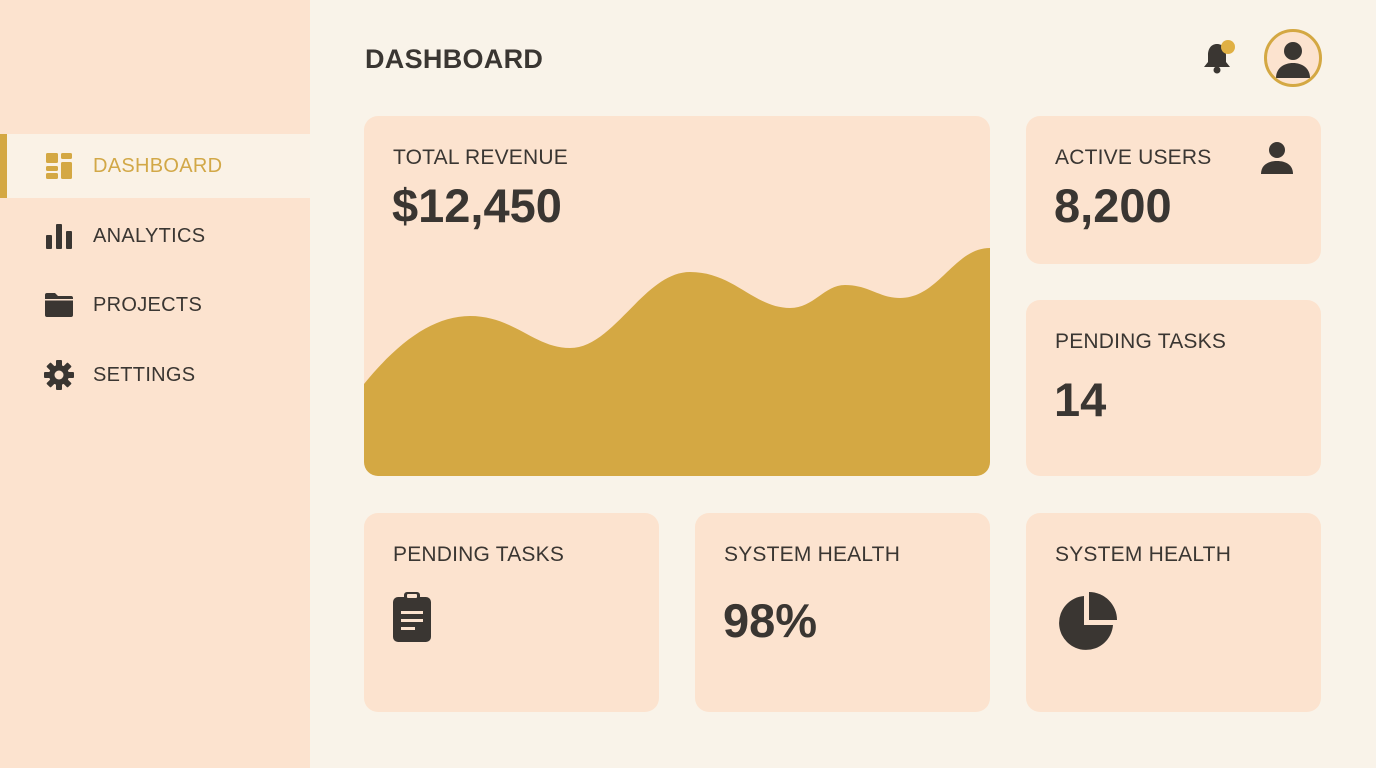  Describe the element at coordinates (59, 236) in the screenshot. I see `bar-chart-icon` at that location.